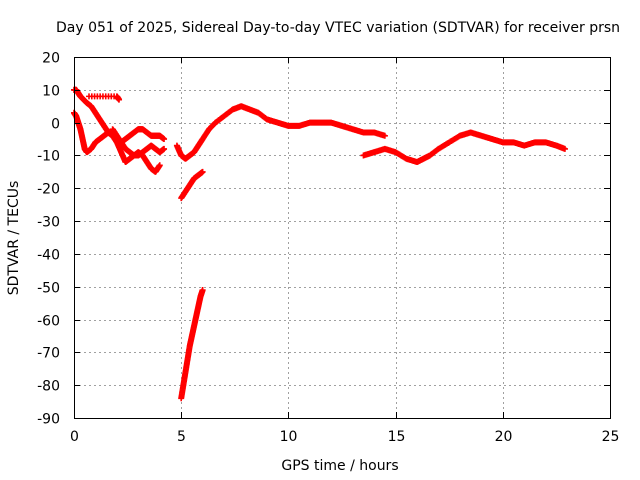 This screenshot has width=640, height=480. Describe the element at coordinates (48, 322) in the screenshot. I see `y-tick-label: -60` at that location.